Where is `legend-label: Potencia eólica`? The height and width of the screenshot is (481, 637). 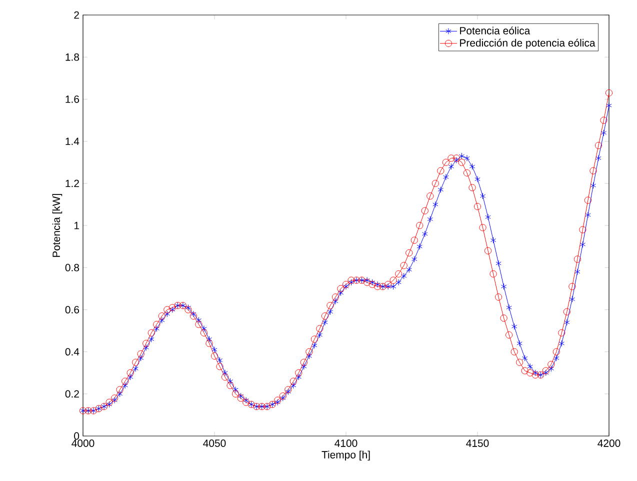 legend-label: Potencia eólica is located at coordinates (495, 30).